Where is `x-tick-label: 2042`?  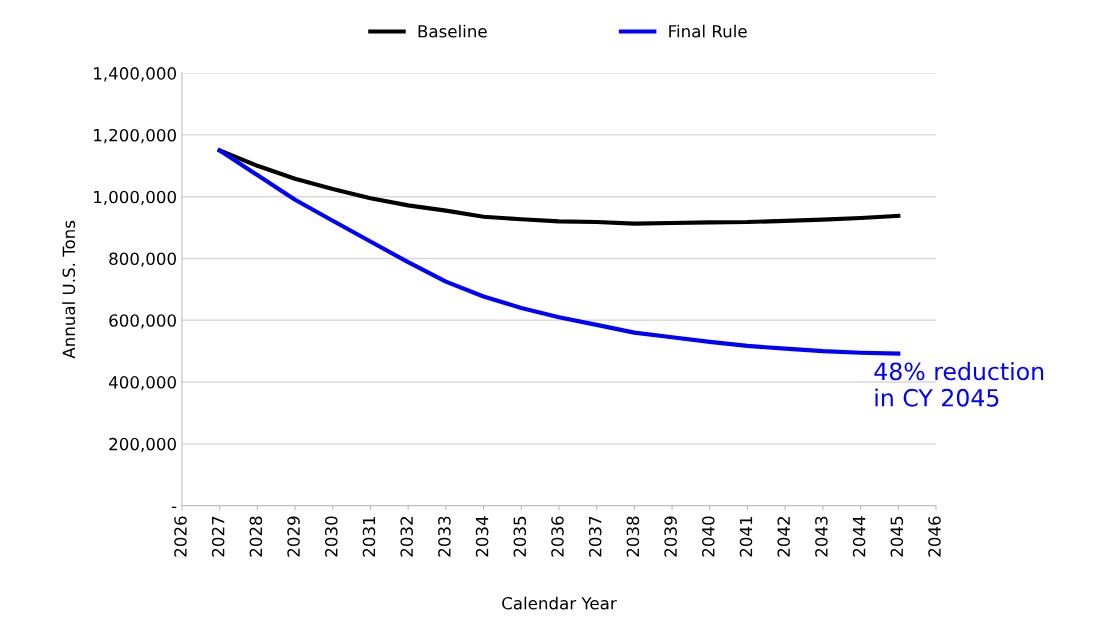
x-tick-label: 2042 is located at coordinates (784, 537).